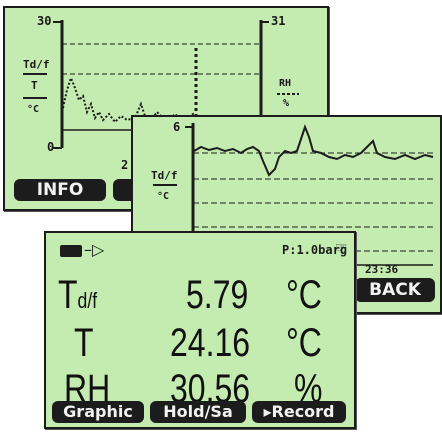 The image size is (442, 437). Describe the element at coordinates (60, 190) in the screenshot. I see `info-button: INFO` at that location.